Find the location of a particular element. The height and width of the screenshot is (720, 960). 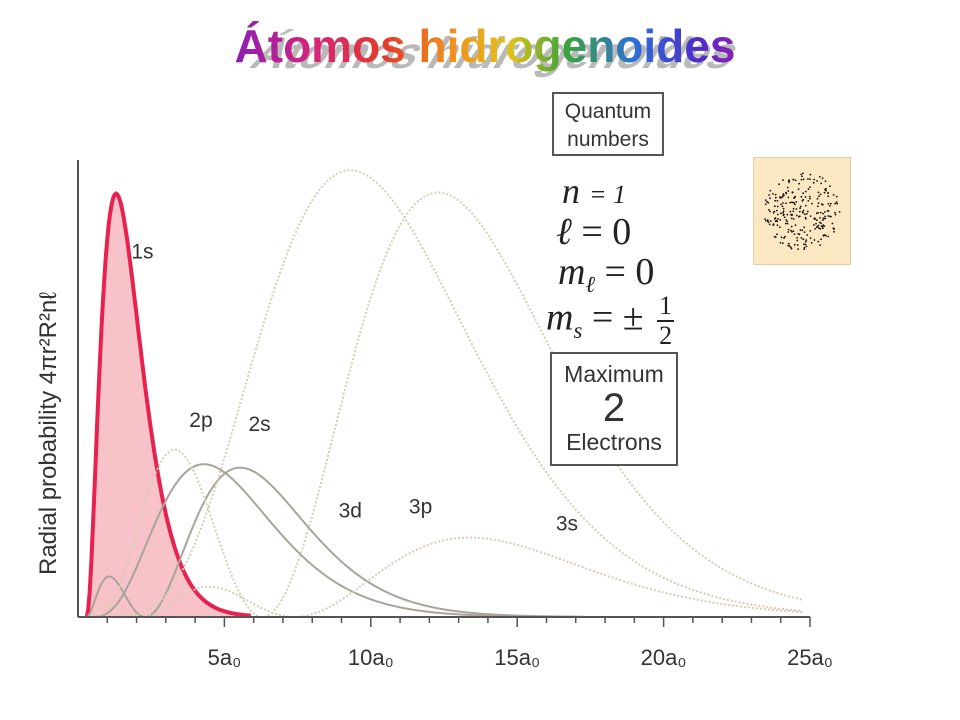

ms-numerator: 1 is located at coordinates (666, 306).